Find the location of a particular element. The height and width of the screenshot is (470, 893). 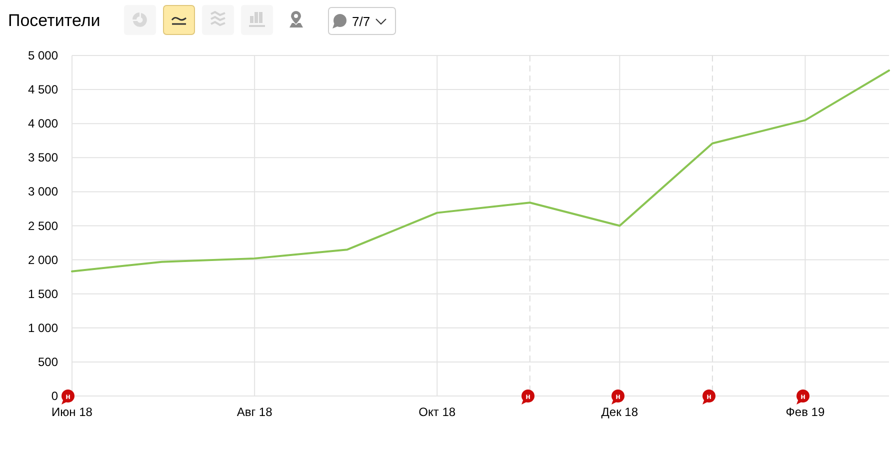

x-tick-label: Фев 19 is located at coordinates (805, 412).